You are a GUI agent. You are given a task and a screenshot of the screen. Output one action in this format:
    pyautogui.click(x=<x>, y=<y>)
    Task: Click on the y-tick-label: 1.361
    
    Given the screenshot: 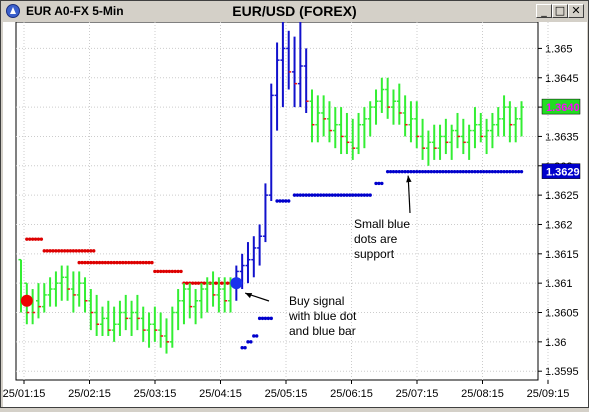 What is the action you would take?
    pyautogui.click(x=559, y=284)
    